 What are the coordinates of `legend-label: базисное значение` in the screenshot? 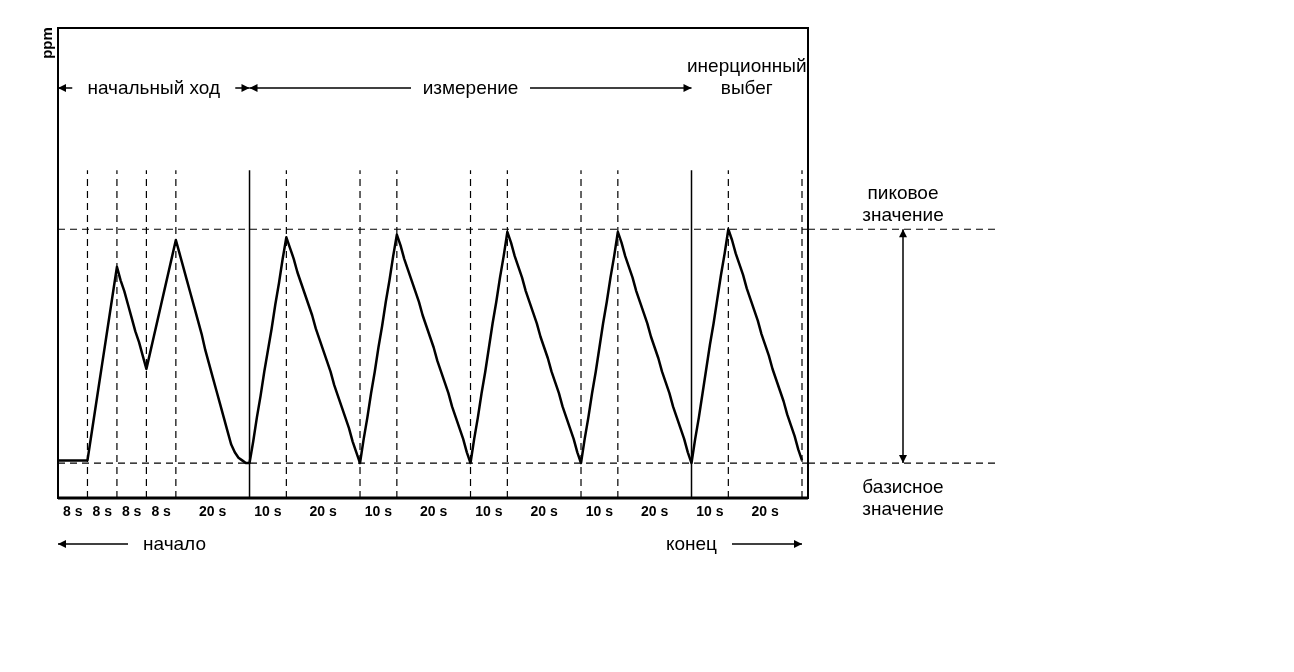 It's located at (903, 498).